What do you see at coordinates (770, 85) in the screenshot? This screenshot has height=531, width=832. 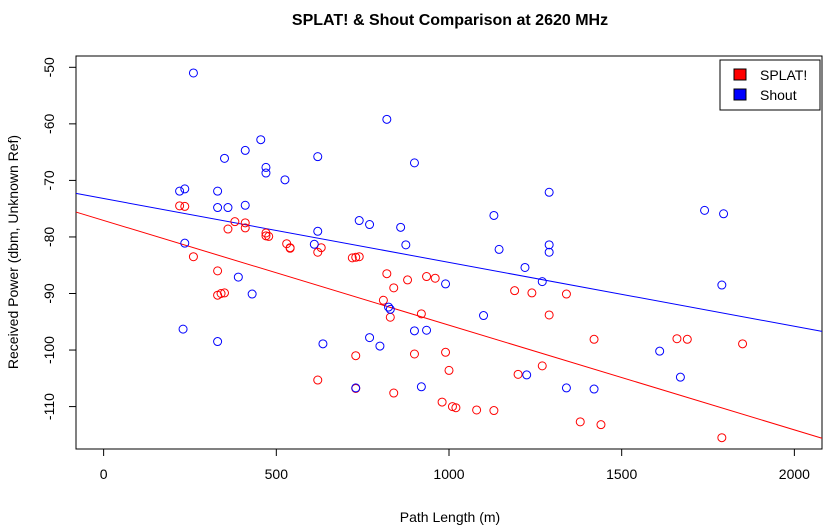 I see `legend-box` at bounding box center [770, 85].